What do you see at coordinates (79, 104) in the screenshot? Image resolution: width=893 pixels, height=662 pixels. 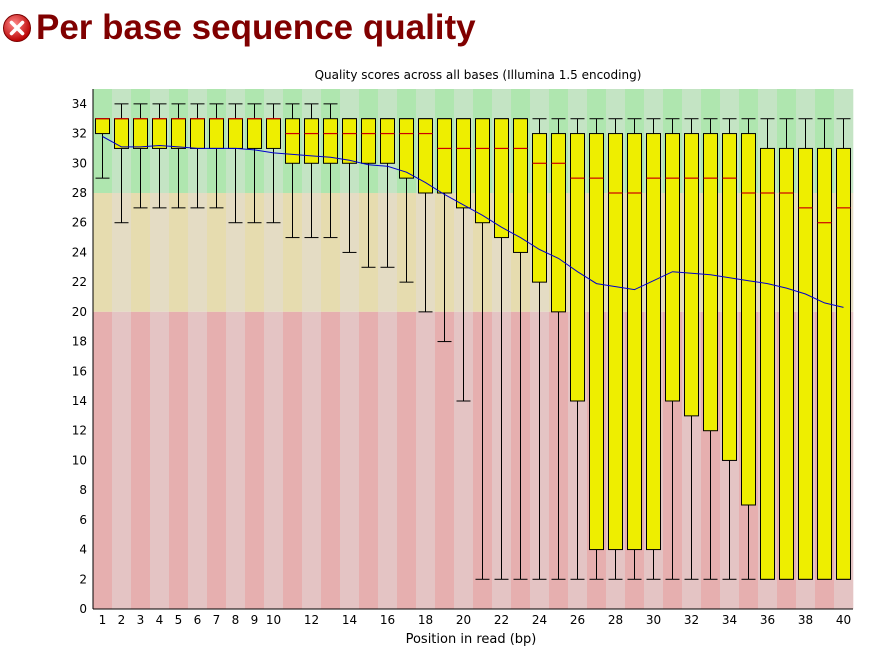 I see `y-tick-label: 34` at bounding box center [79, 104].